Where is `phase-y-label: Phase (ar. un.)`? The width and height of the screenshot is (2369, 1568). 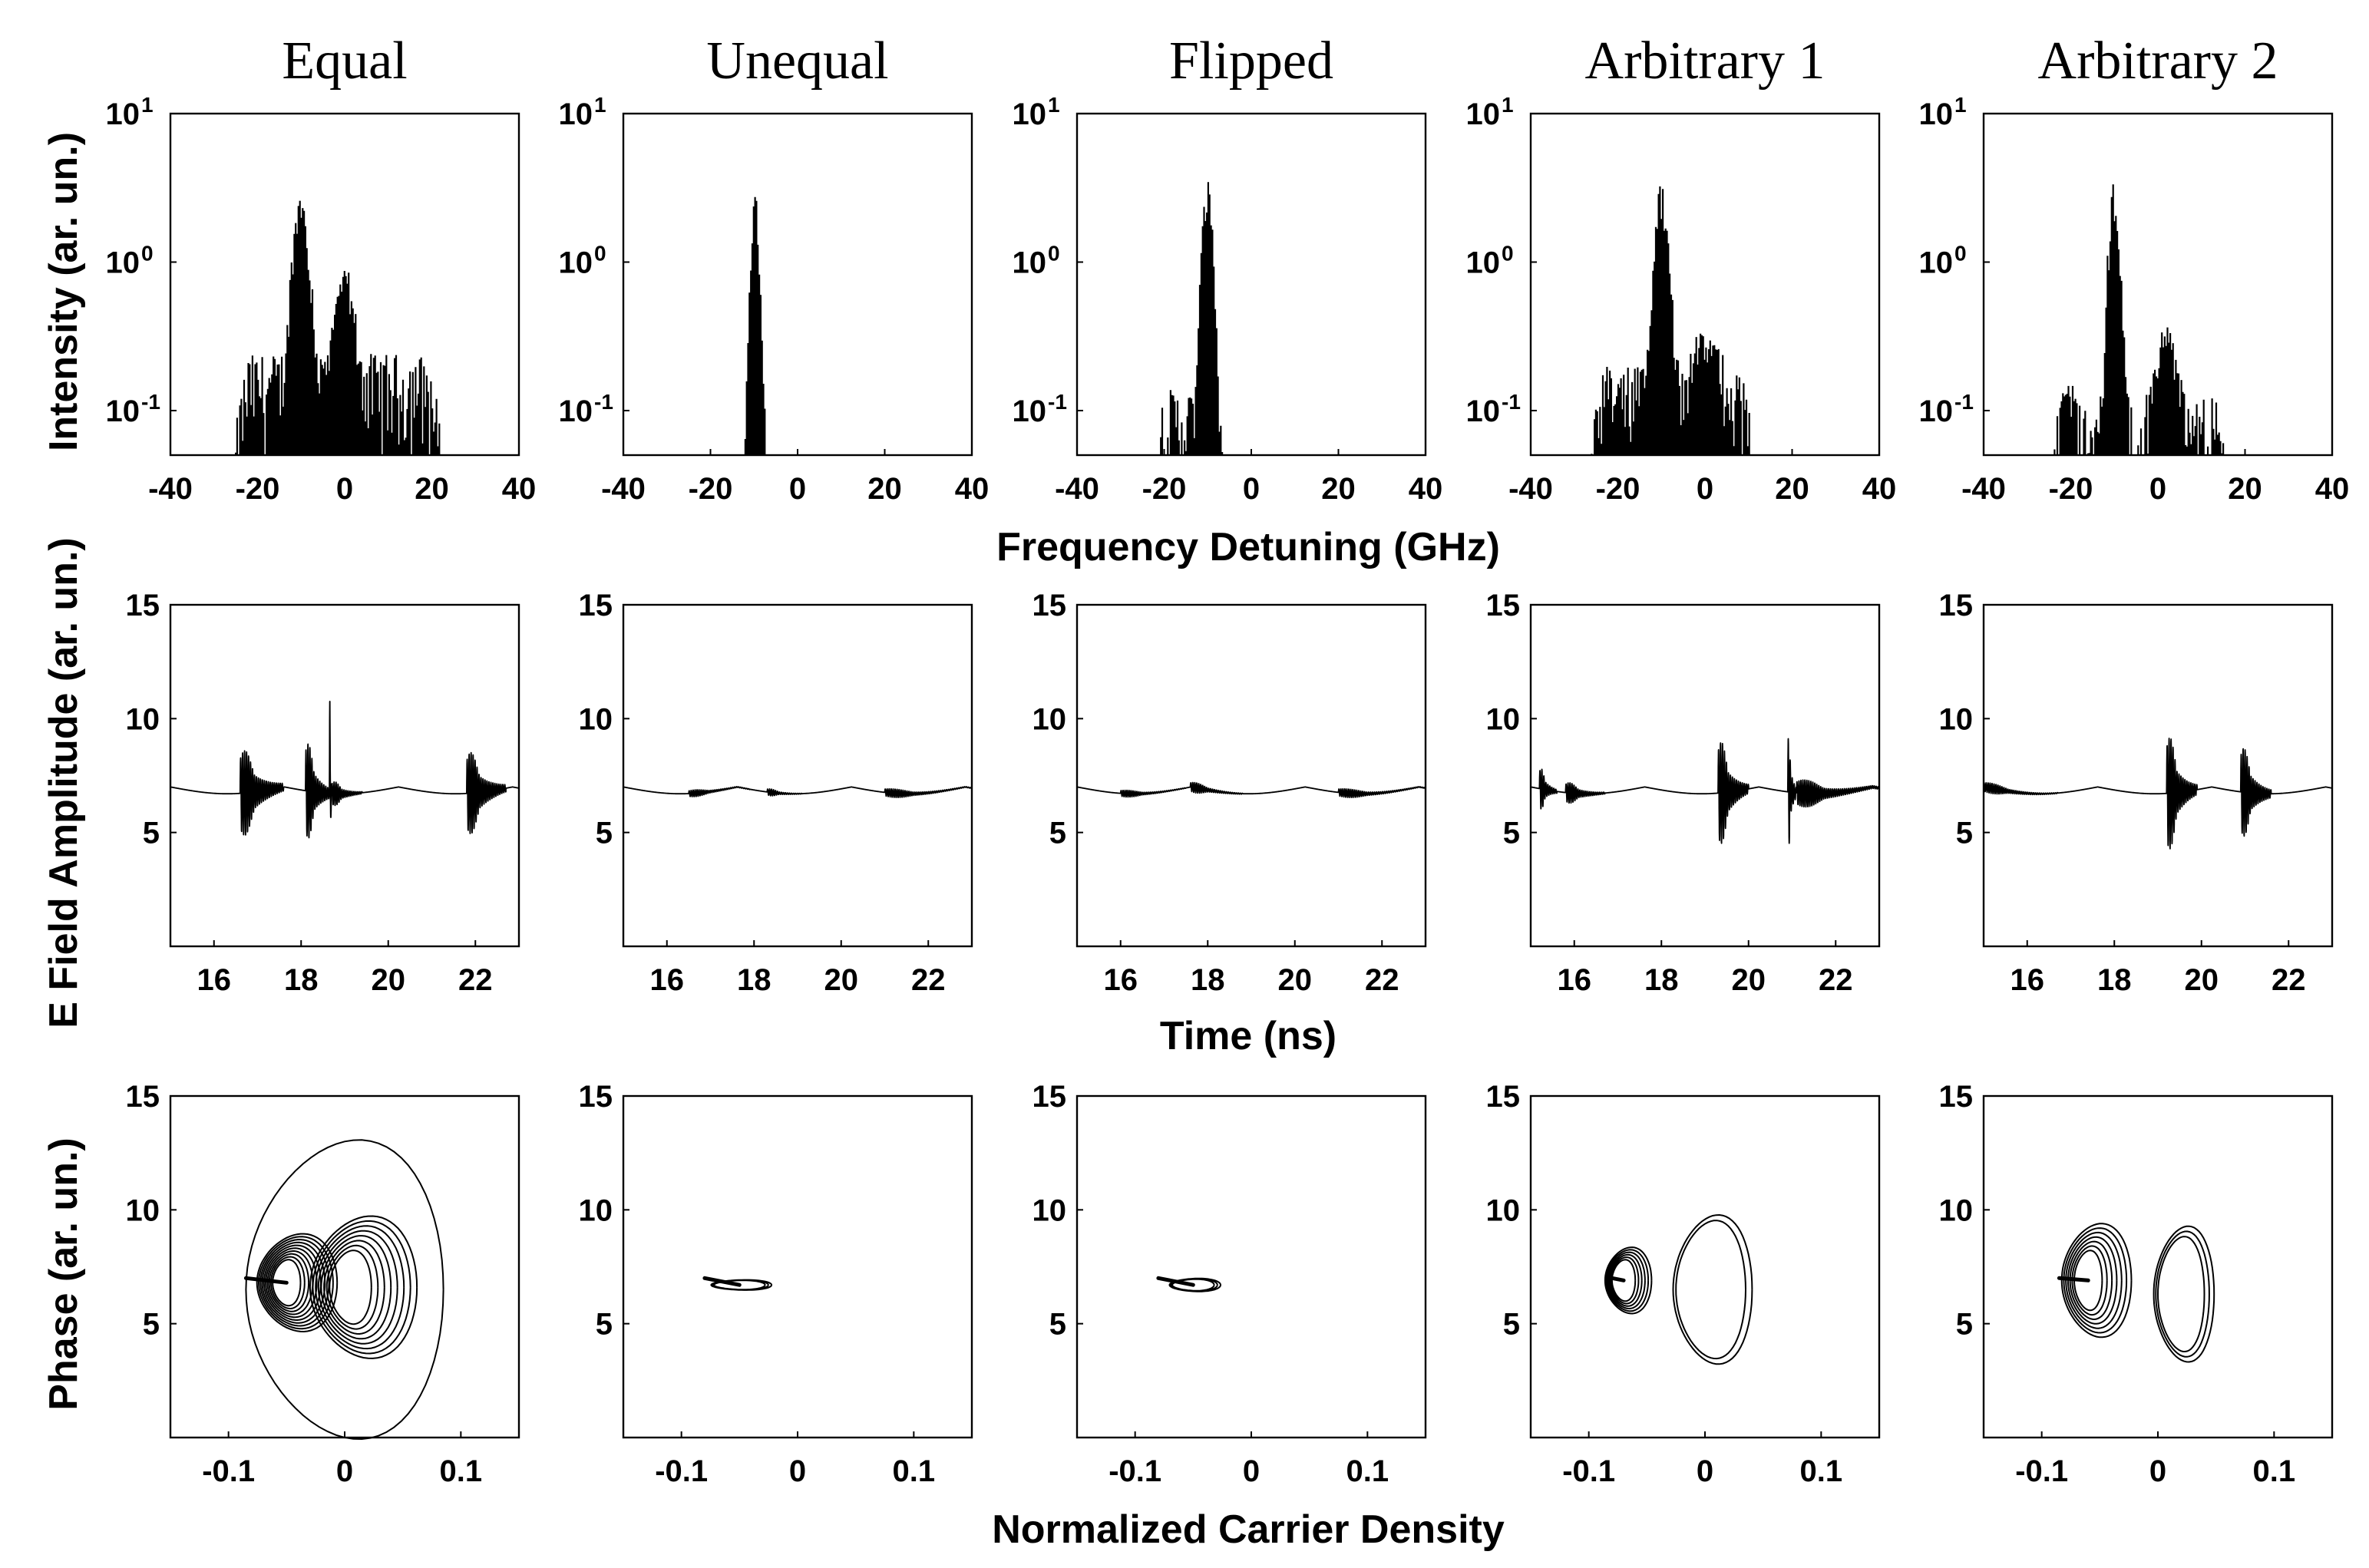
phase-y-label: Phase (ar. un.) is located at coordinates (63, 1273).